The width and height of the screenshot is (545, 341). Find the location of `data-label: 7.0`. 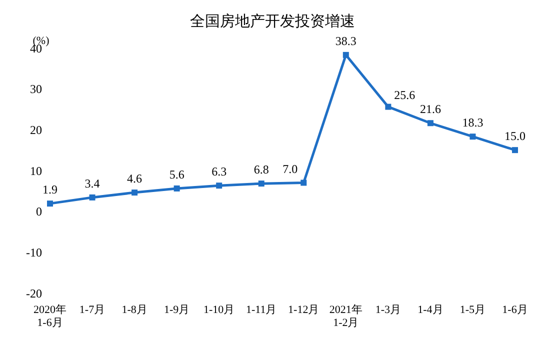

data-label: 7.0 is located at coordinates (290, 169).